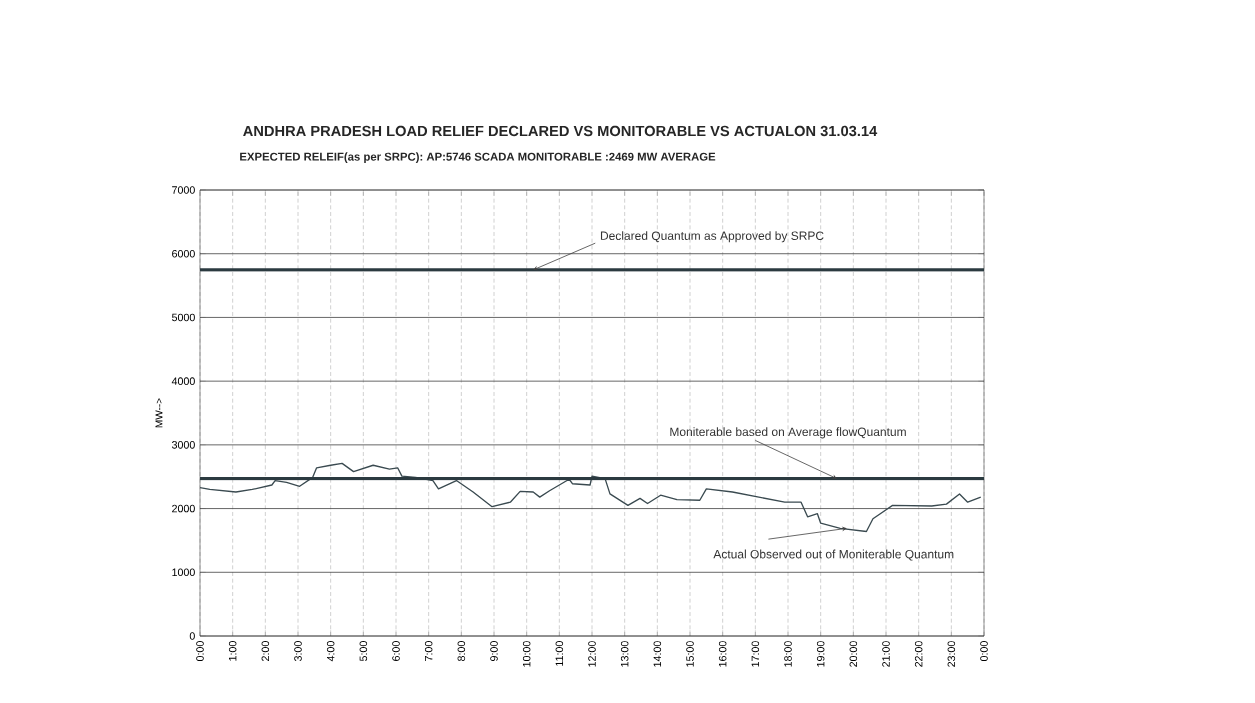 The image size is (1255, 703). I want to click on x-tick-label: 7:00, so click(428, 651).